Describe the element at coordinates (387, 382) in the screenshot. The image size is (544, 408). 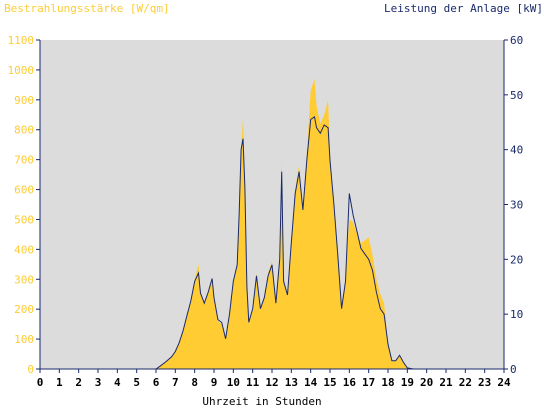
I see `x-tick-label: 18` at that location.